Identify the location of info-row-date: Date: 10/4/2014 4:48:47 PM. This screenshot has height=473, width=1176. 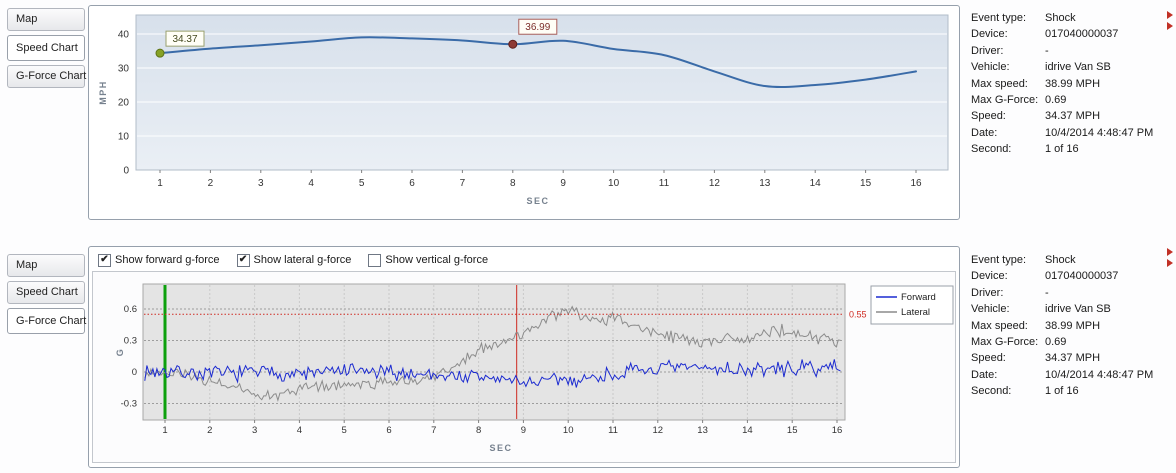
(1073, 133).